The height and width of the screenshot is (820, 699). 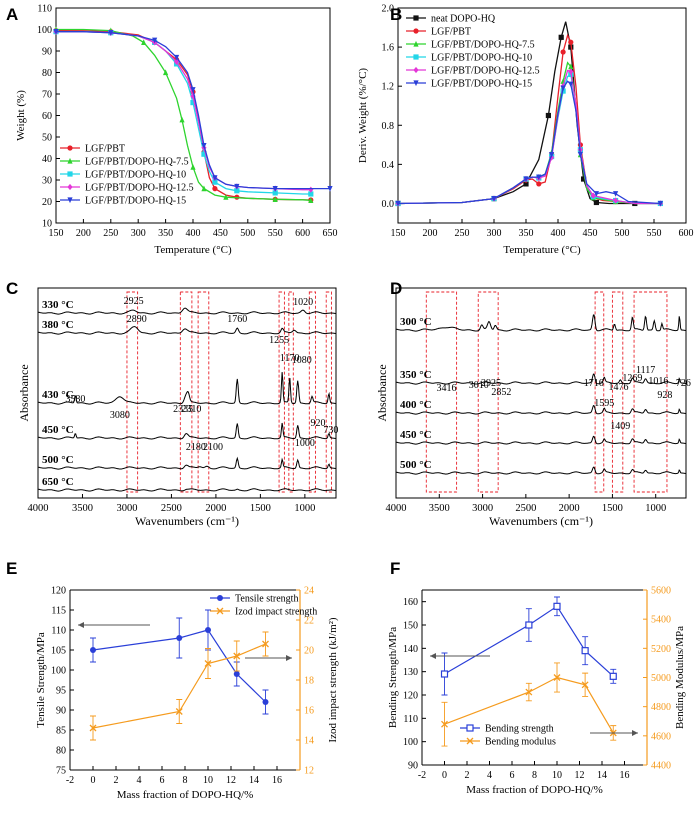 What do you see at coordinates (58, 651) in the screenshot?
I see `chart-e-y-left-tick-label: 105` at bounding box center [58, 651].